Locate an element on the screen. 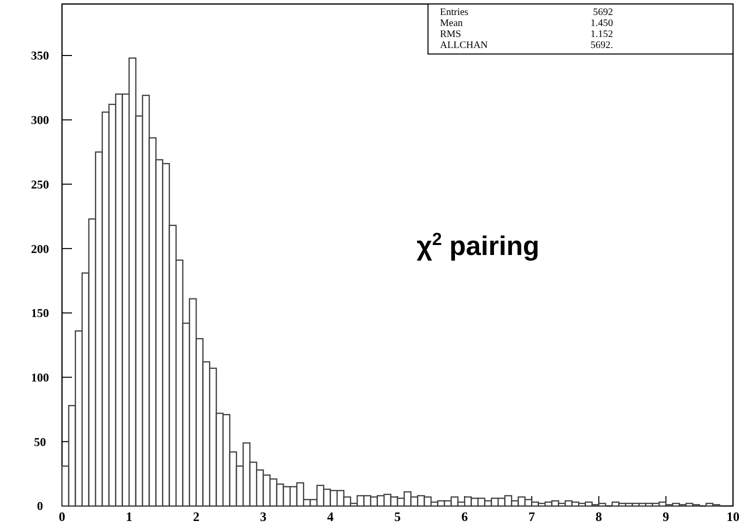  annotation: ALLCHAN is located at coordinates (464, 45).